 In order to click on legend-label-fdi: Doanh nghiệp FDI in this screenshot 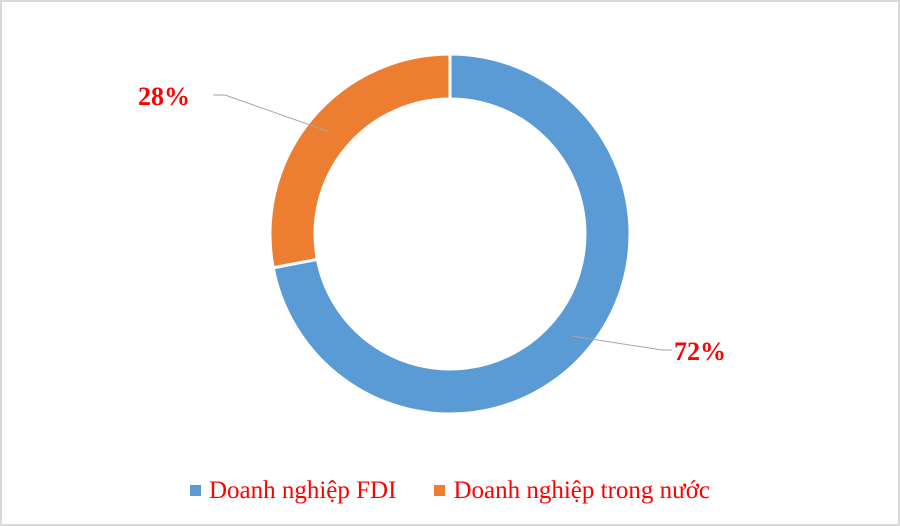, I will do `click(302, 490)`.